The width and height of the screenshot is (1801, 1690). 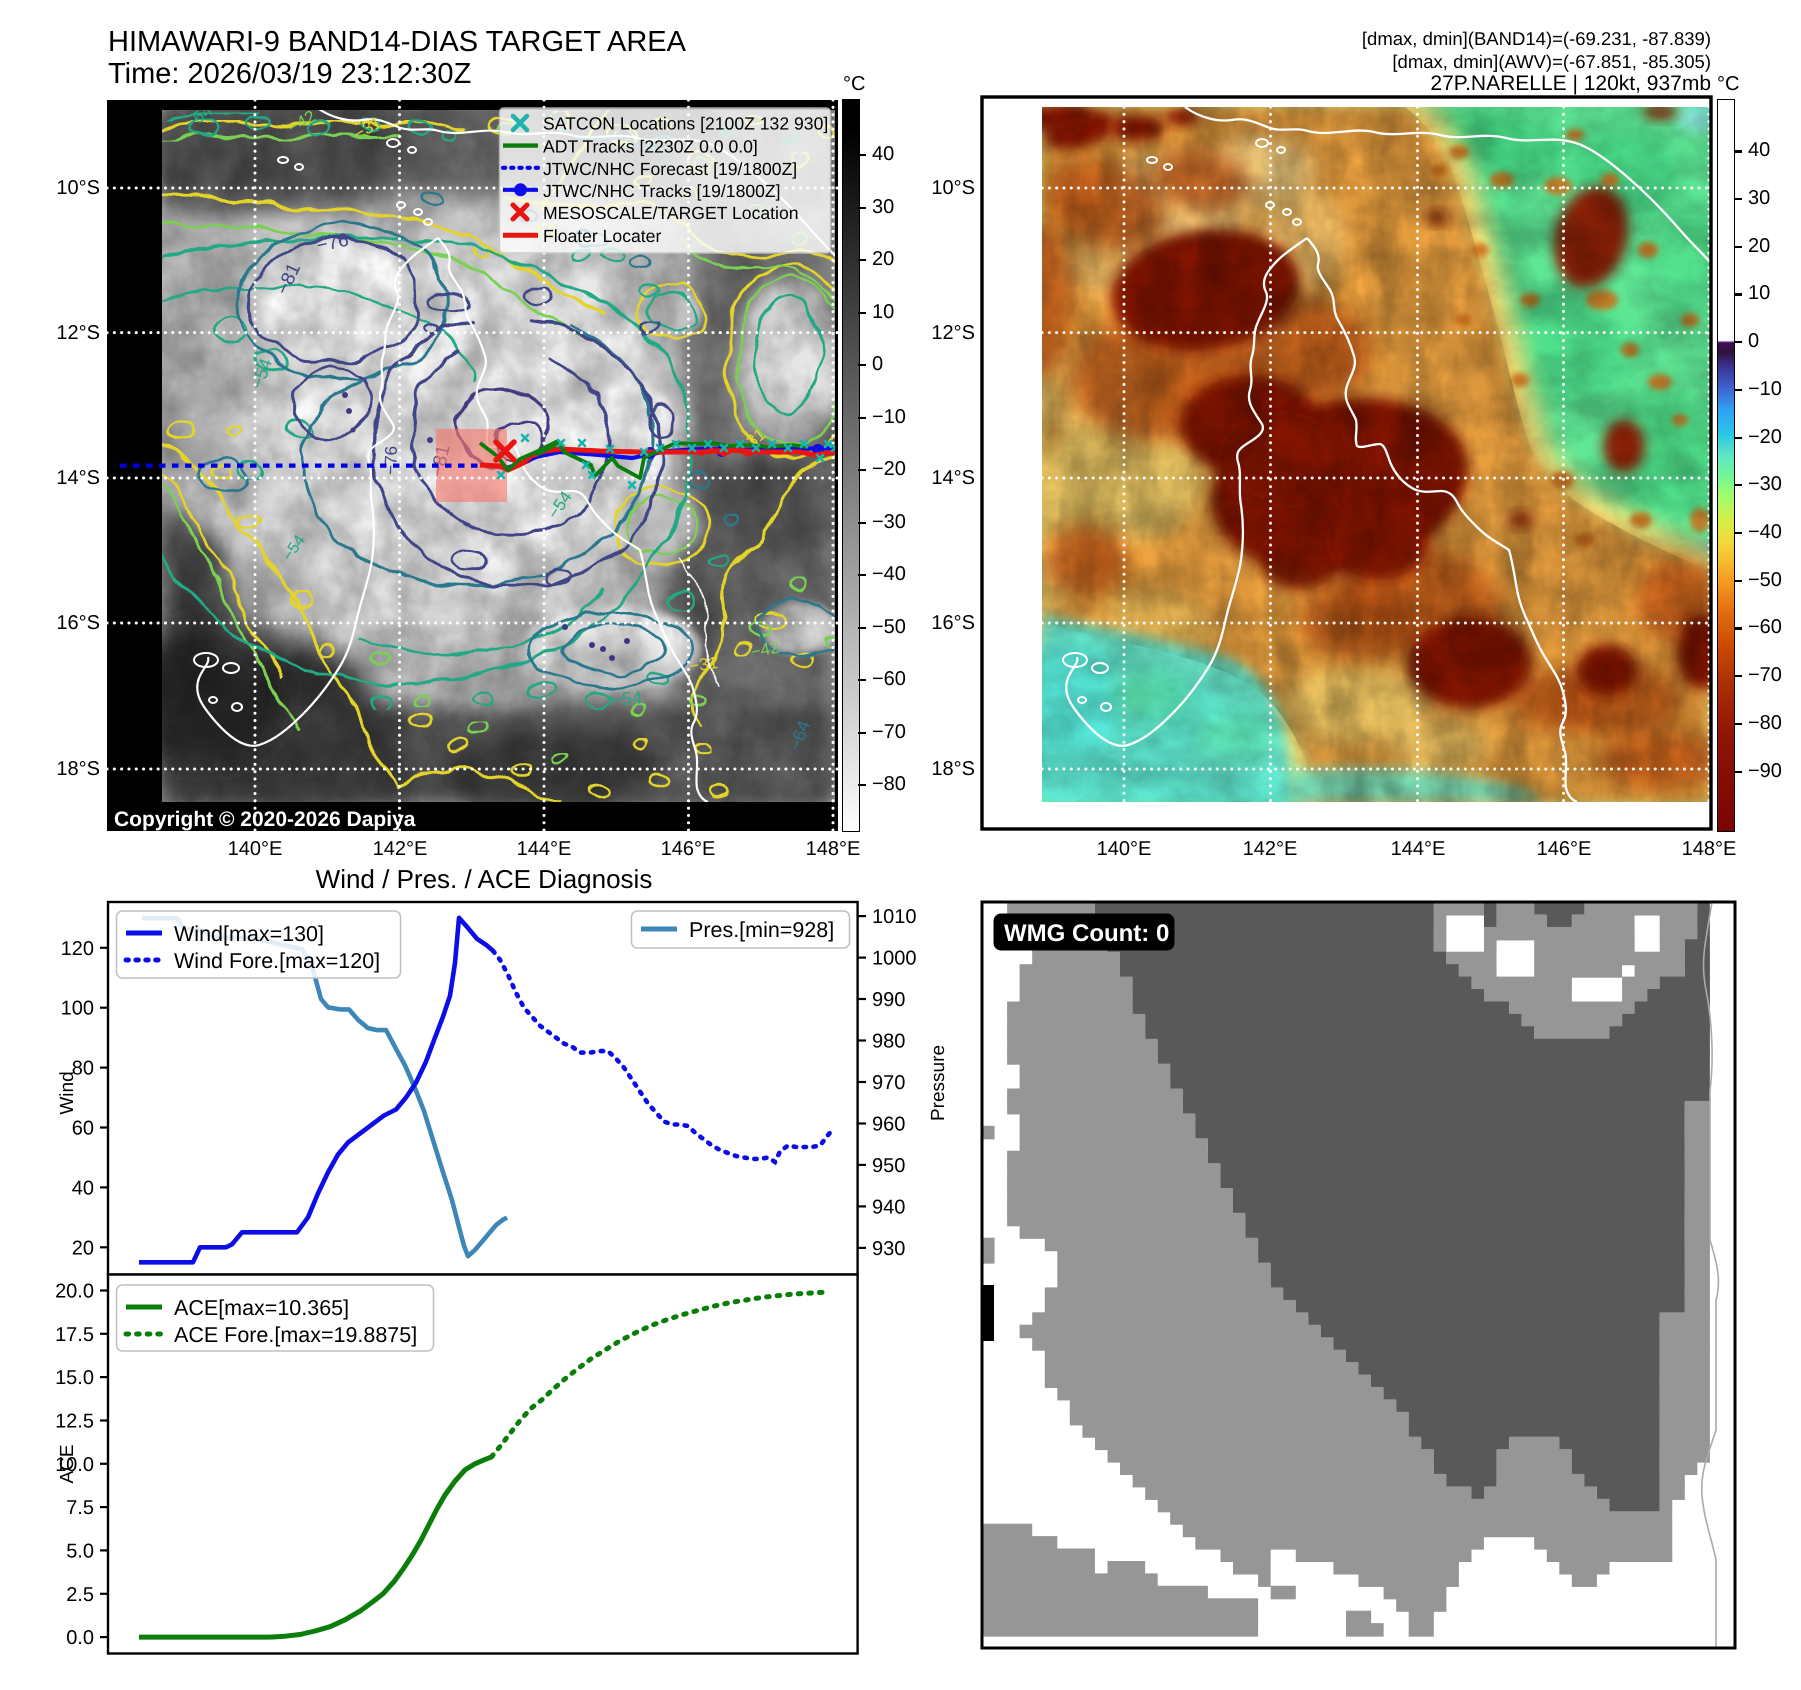 What do you see at coordinates (761, 930) in the screenshot?
I see `svg-text: Pres.[min=928]` at bounding box center [761, 930].